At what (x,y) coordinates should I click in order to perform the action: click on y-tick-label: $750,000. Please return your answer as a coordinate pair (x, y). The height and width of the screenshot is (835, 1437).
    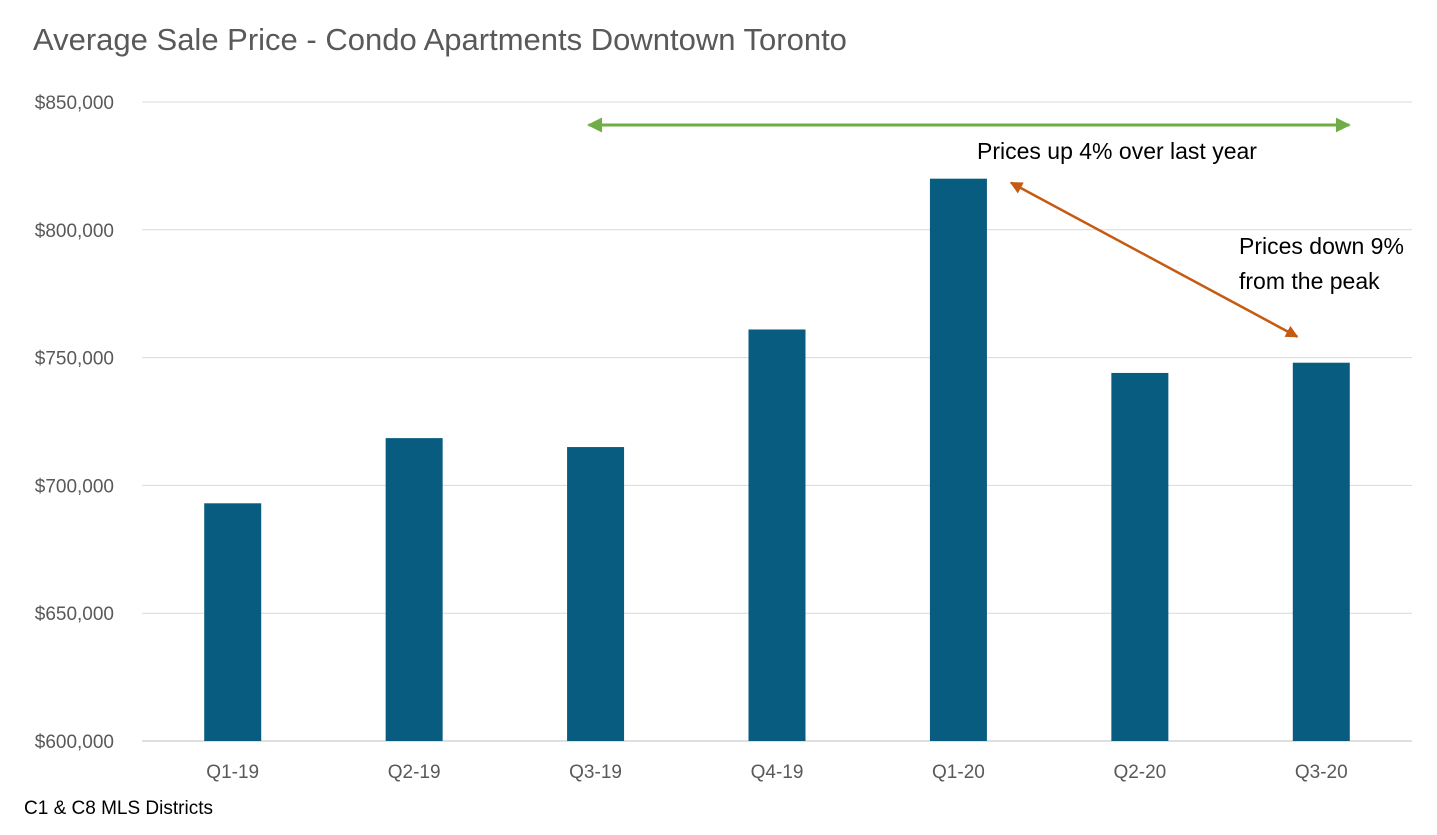
    Looking at the image, I should click on (74, 359).